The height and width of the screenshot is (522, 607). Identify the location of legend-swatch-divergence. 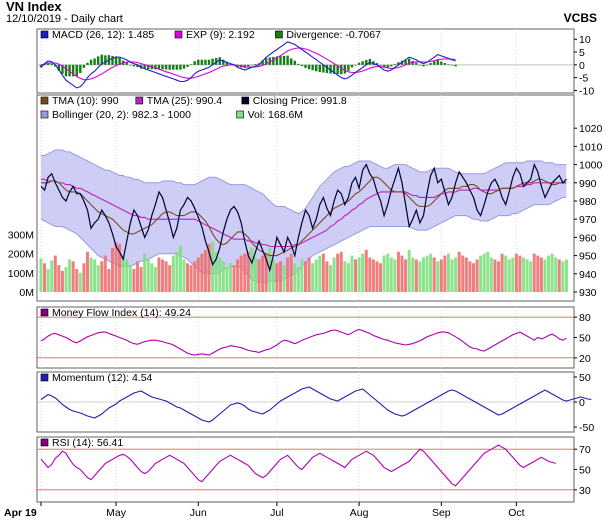
(279, 34).